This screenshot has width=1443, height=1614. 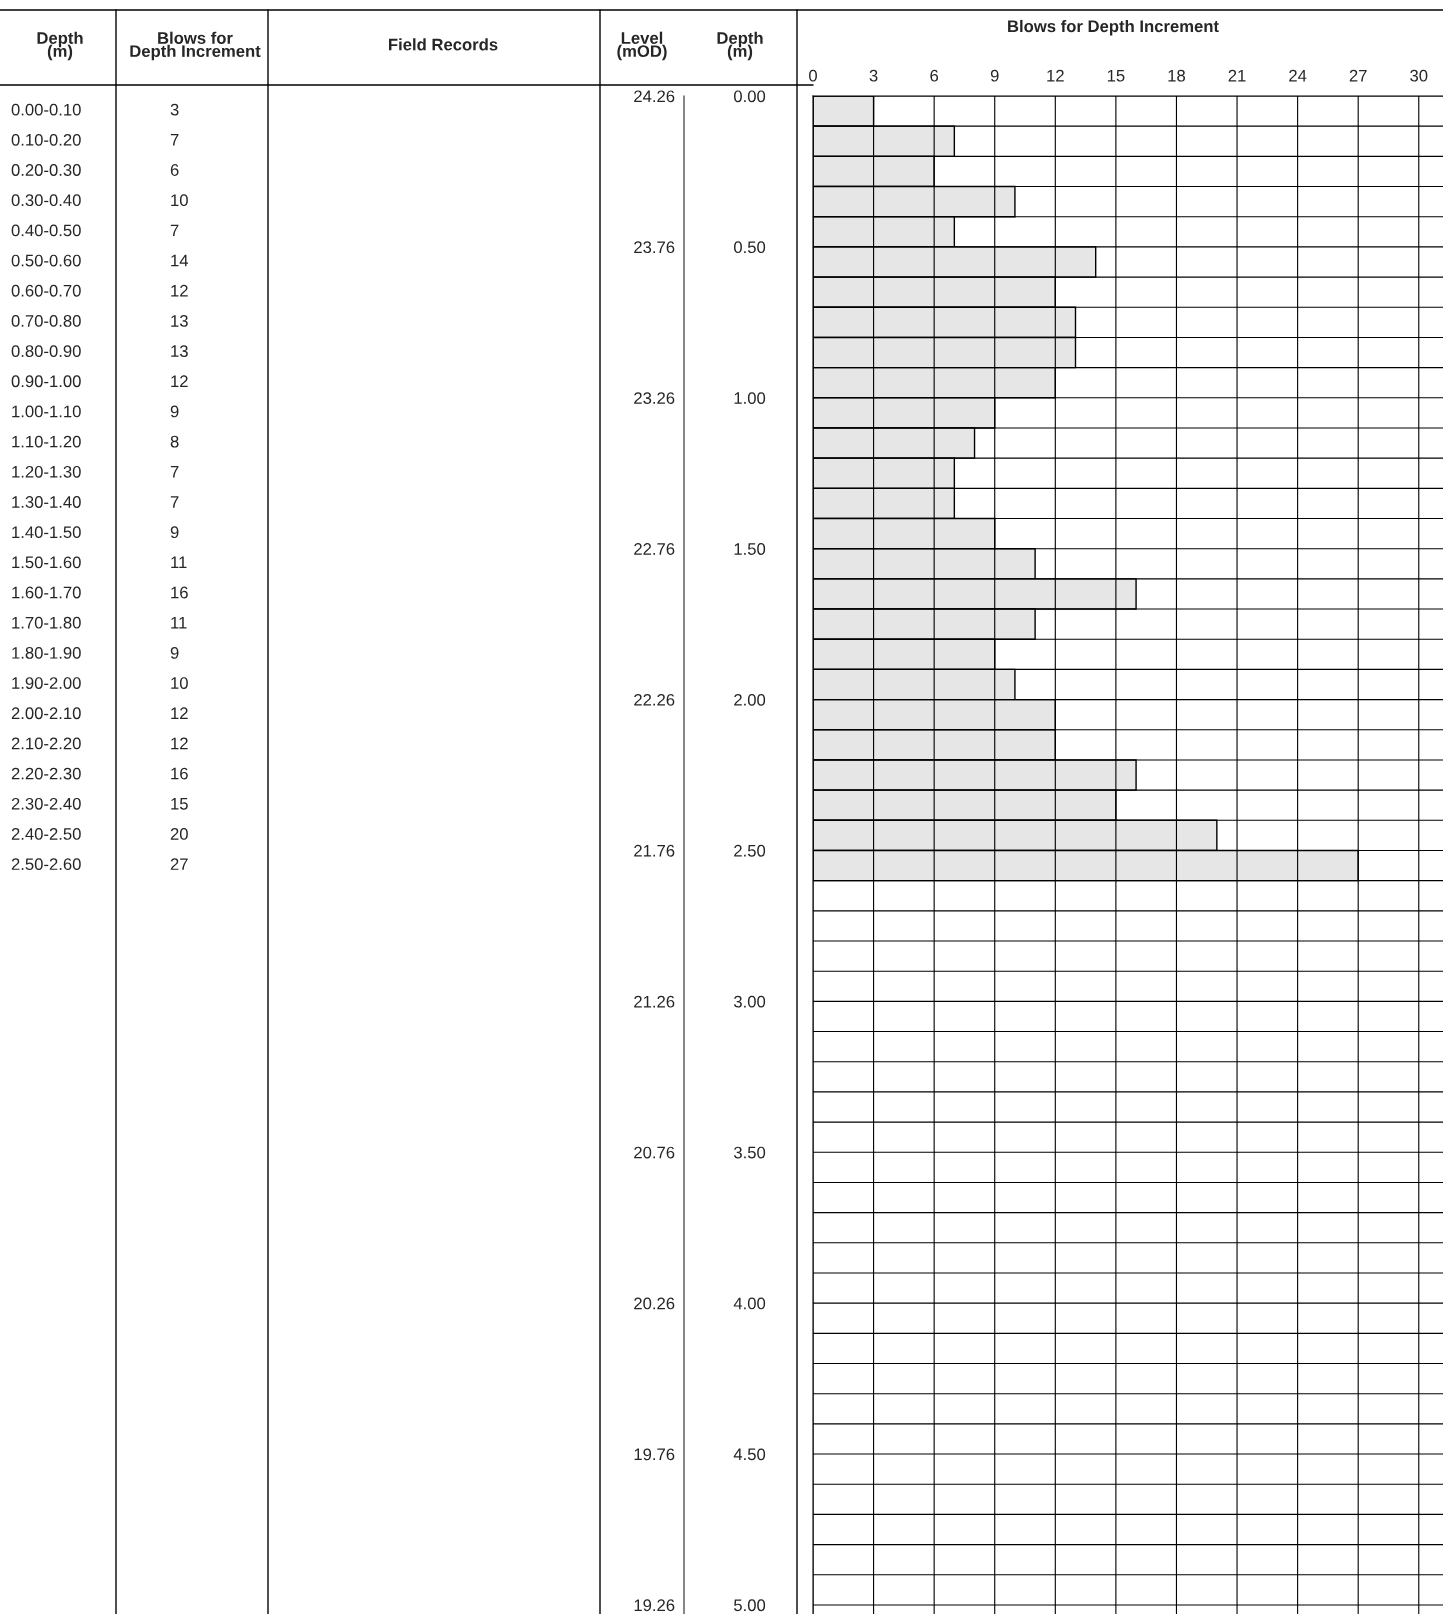 I want to click on y-tick-label: 0.00, so click(x=749, y=96).